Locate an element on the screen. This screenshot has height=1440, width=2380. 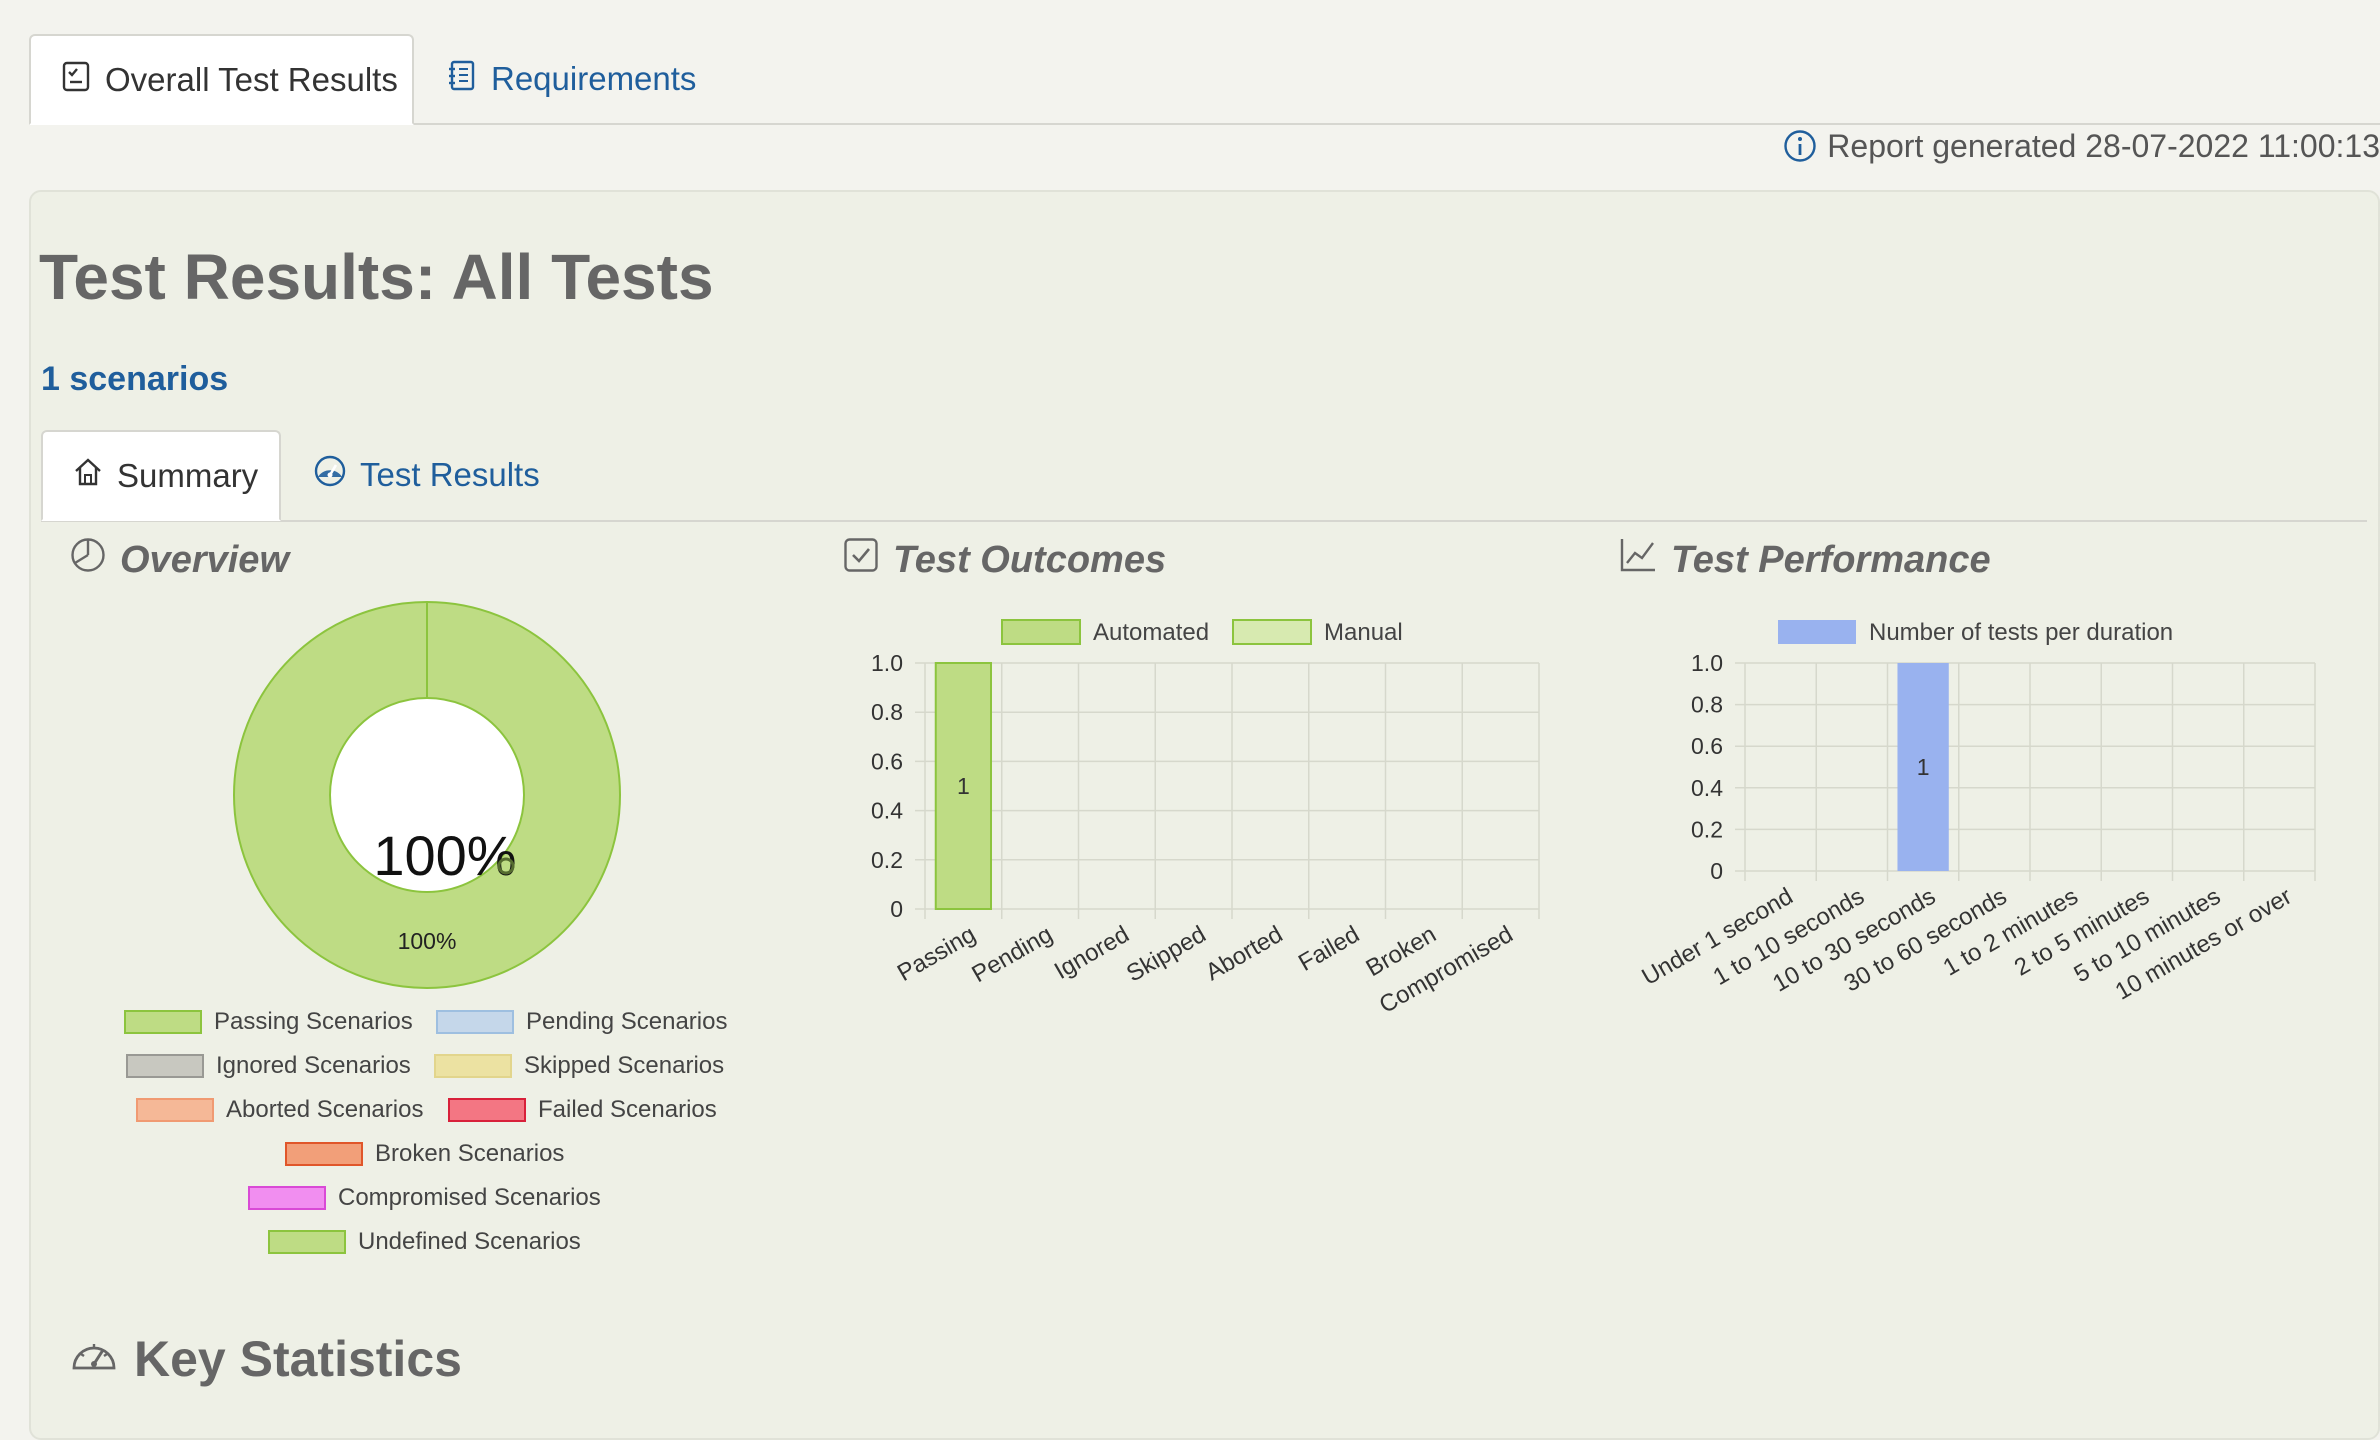
legend-broken: Broken Scenarios is located at coordinates (424, 1154).